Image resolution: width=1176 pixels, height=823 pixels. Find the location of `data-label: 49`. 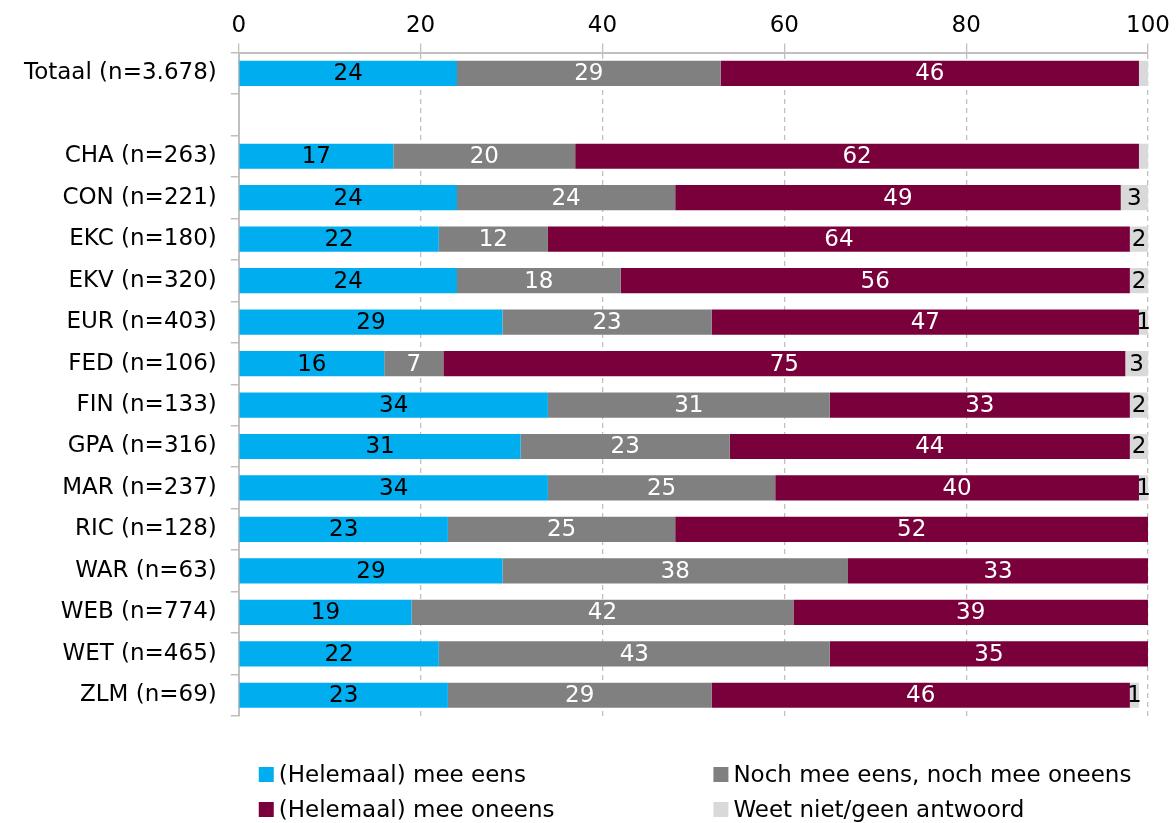

data-label: 49 is located at coordinates (898, 196).